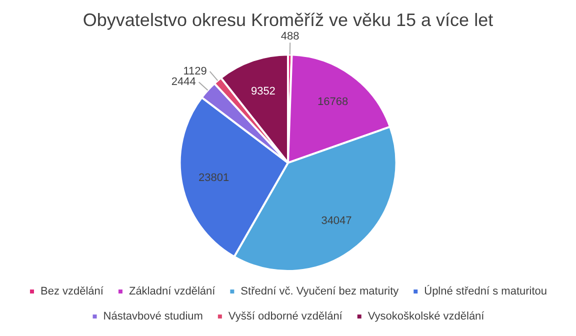  I want to click on data-label: 2444, so click(183, 82).